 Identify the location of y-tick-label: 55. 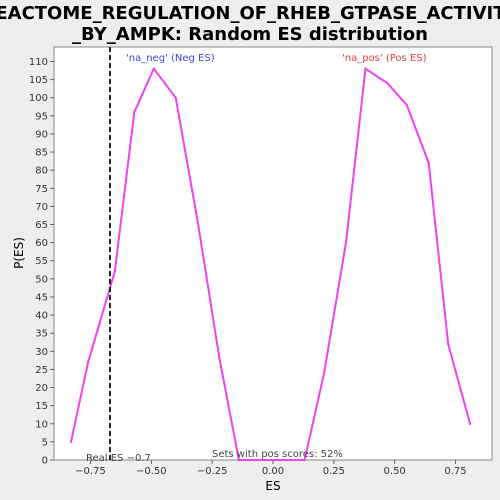
(41, 261).